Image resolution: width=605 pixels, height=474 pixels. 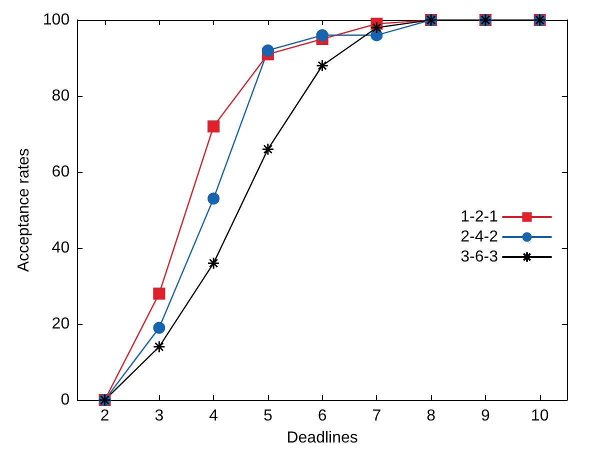 What do you see at coordinates (267, 416) in the screenshot?
I see `x-tick-label: 5` at bounding box center [267, 416].